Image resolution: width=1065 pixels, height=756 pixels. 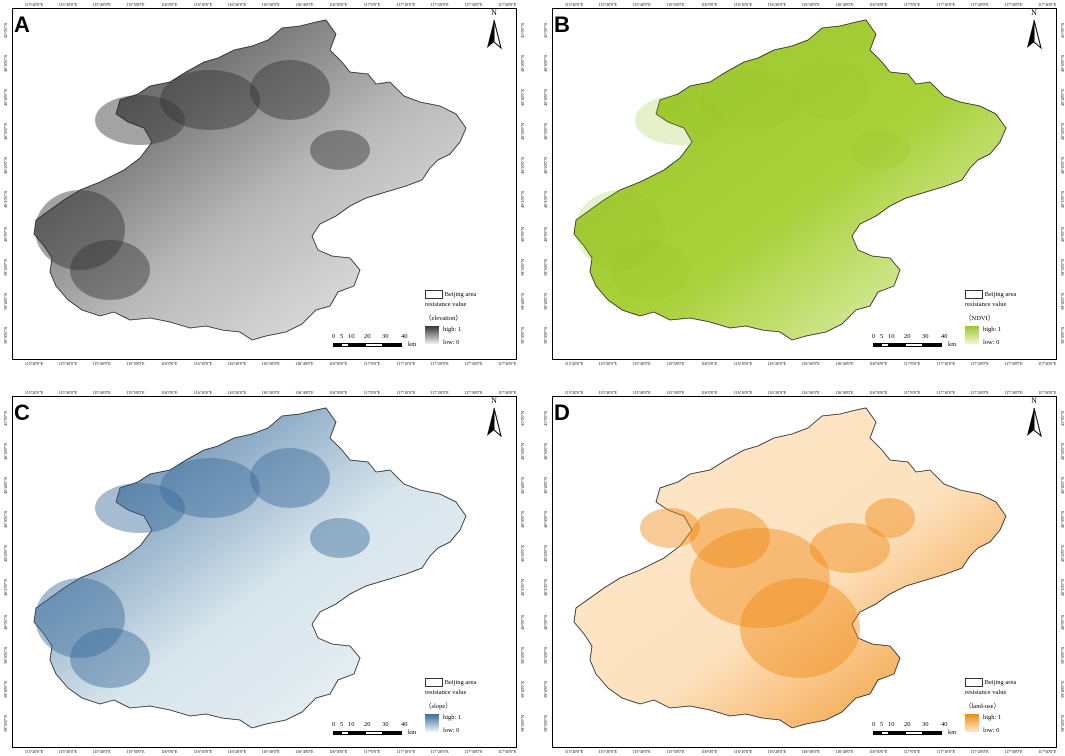 What do you see at coordinates (367, 336) in the screenshot?
I see `scale-number: 20` at bounding box center [367, 336].